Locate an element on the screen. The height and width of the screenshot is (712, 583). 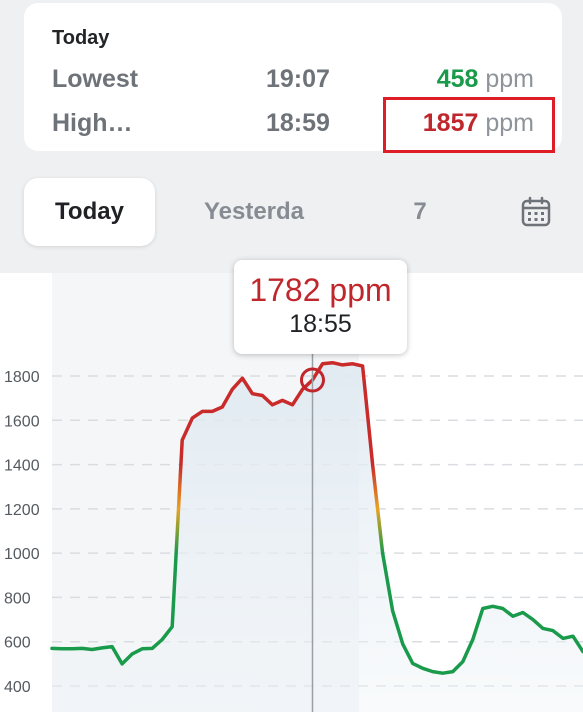
tooltip: 1782 ppm 18:55 is located at coordinates (320, 307).